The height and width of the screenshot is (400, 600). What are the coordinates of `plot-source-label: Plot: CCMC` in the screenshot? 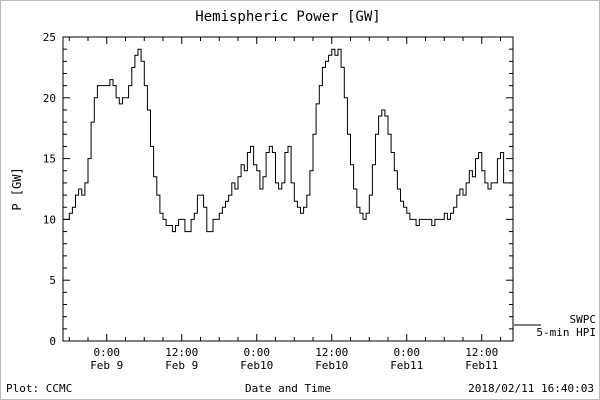 It's located at (39, 388).